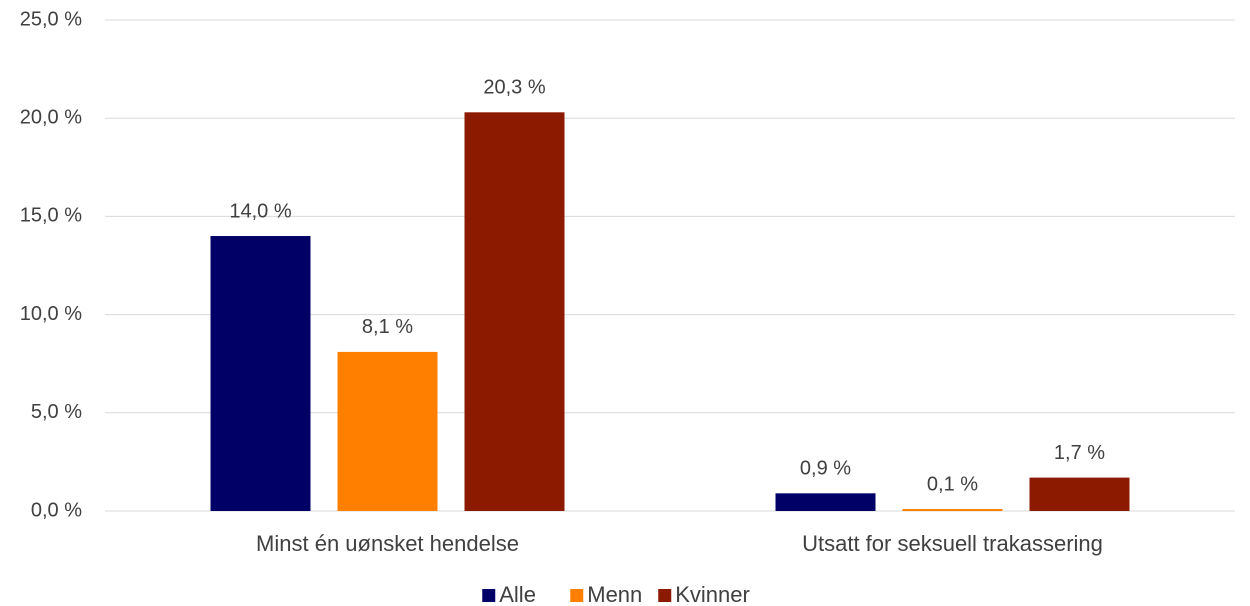 Image resolution: width=1250 pixels, height=606 pixels. What do you see at coordinates (517, 594) in the screenshot?
I see `legend-label: Alle` at bounding box center [517, 594].